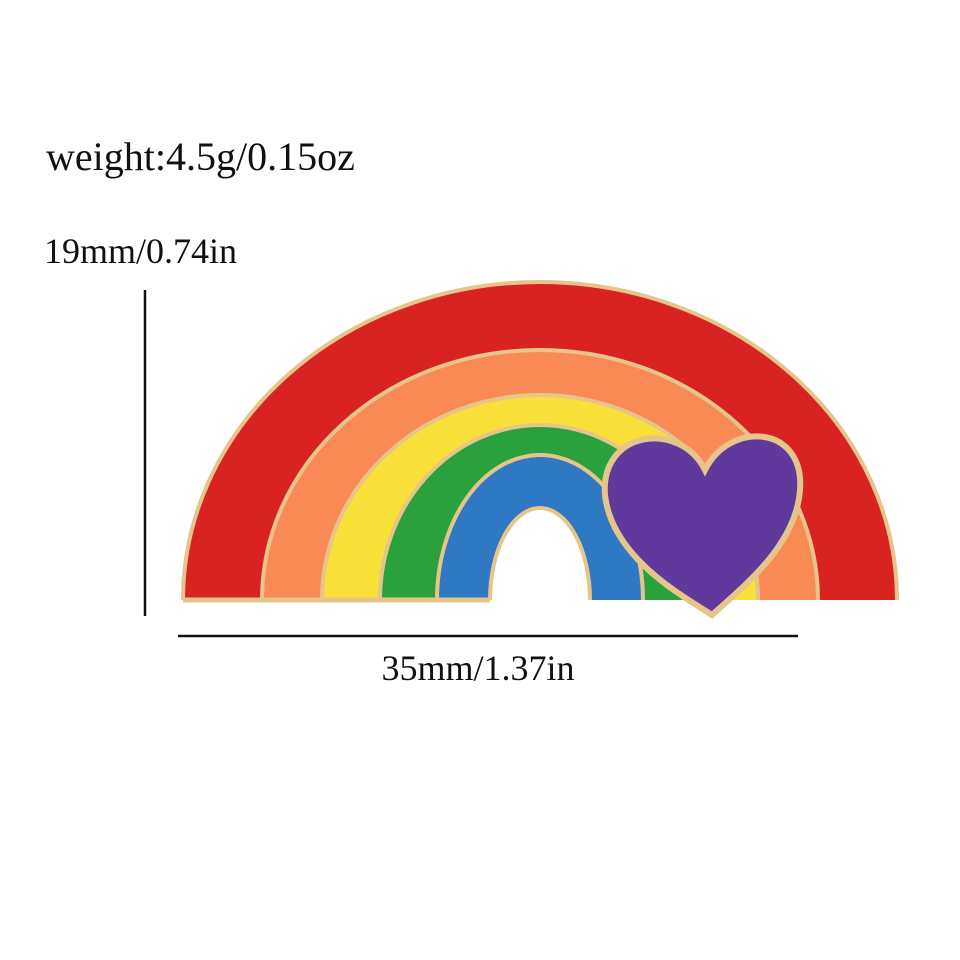 This screenshot has height=960, width=960. What do you see at coordinates (477, 668) in the screenshot?
I see `width-label: 35mm/1.37in` at bounding box center [477, 668].